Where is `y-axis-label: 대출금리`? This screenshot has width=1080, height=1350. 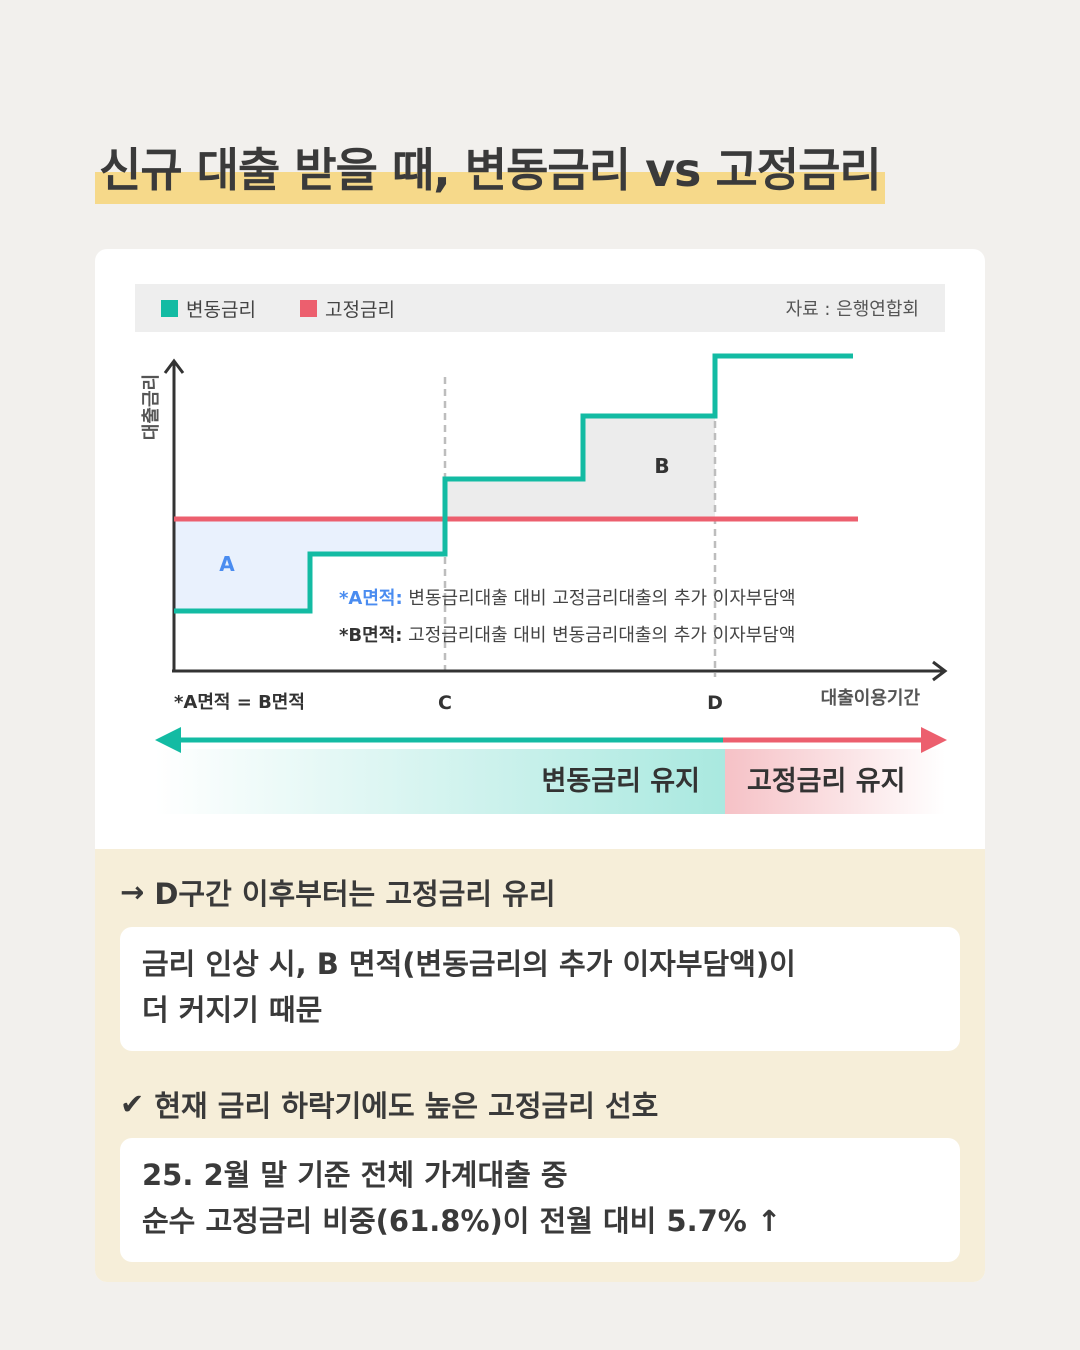
y-axis-label: 대출금리 is located at coordinates (151, 407).